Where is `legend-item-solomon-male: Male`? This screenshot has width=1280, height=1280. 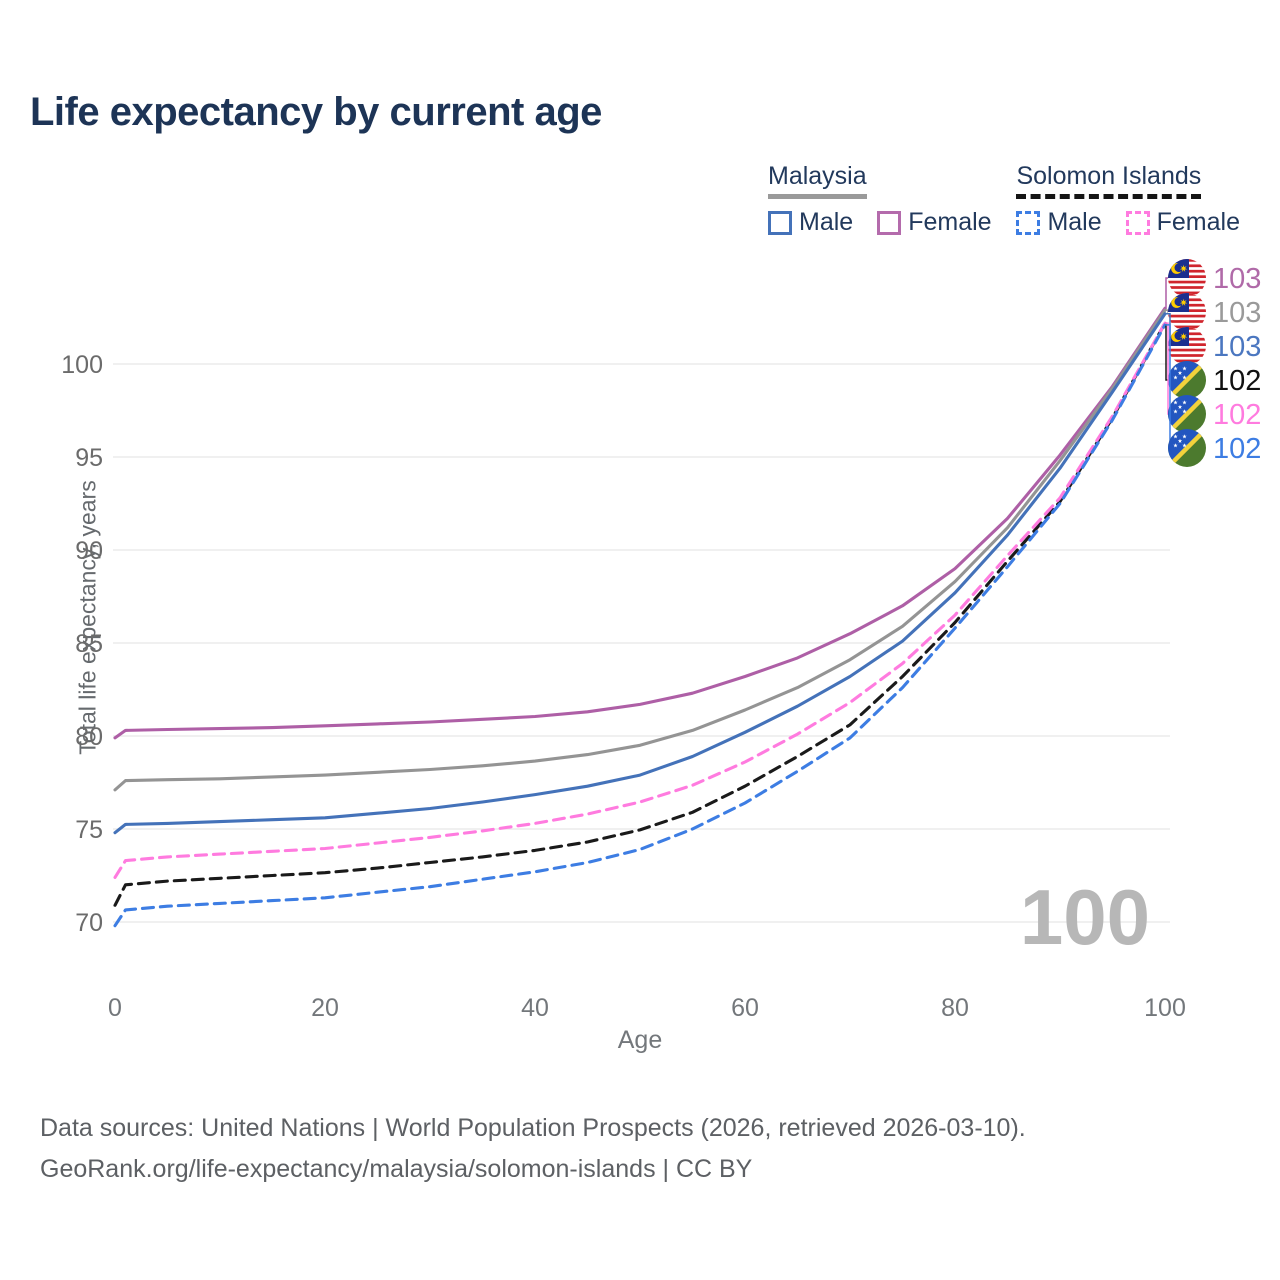
legend-item-solomon-male: Male is located at coordinates (1059, 222).